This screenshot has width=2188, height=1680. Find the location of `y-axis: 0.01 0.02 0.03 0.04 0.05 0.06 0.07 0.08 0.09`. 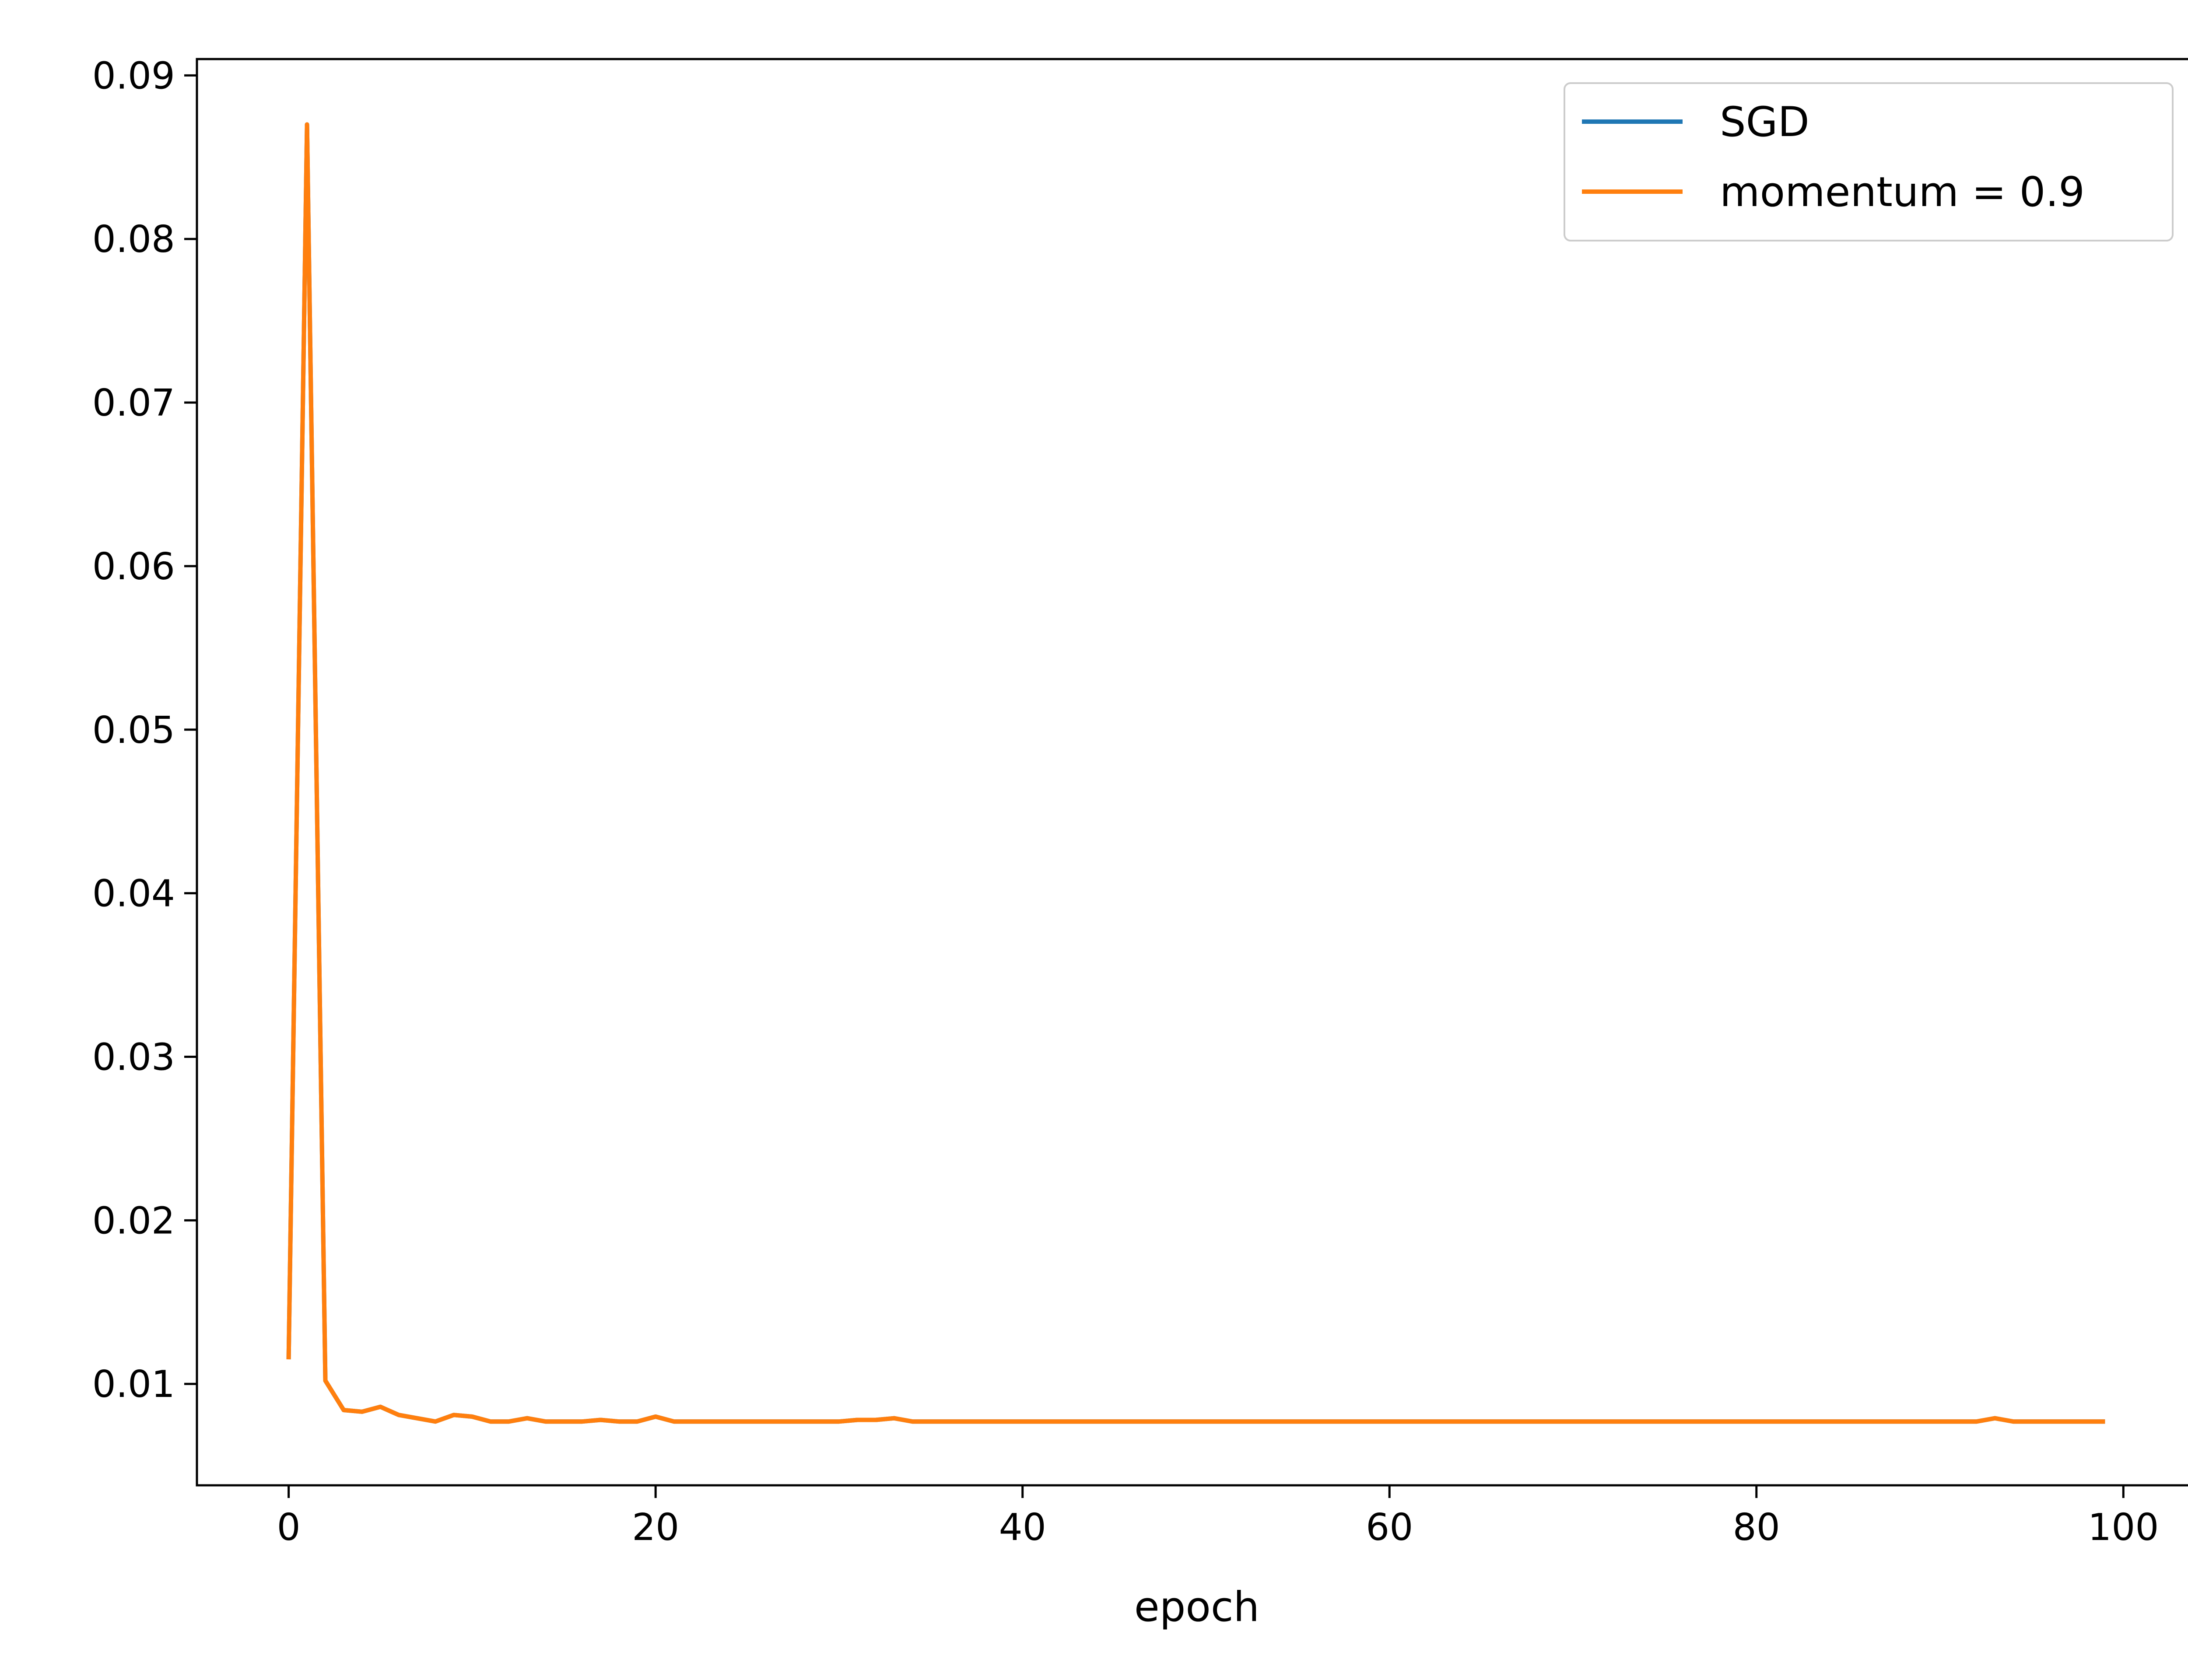

y-axis: 0.01 0.02 0.03 0.04 0.05 0.06 0.07 0.08 0.09 is located at coordinates (144, 730).